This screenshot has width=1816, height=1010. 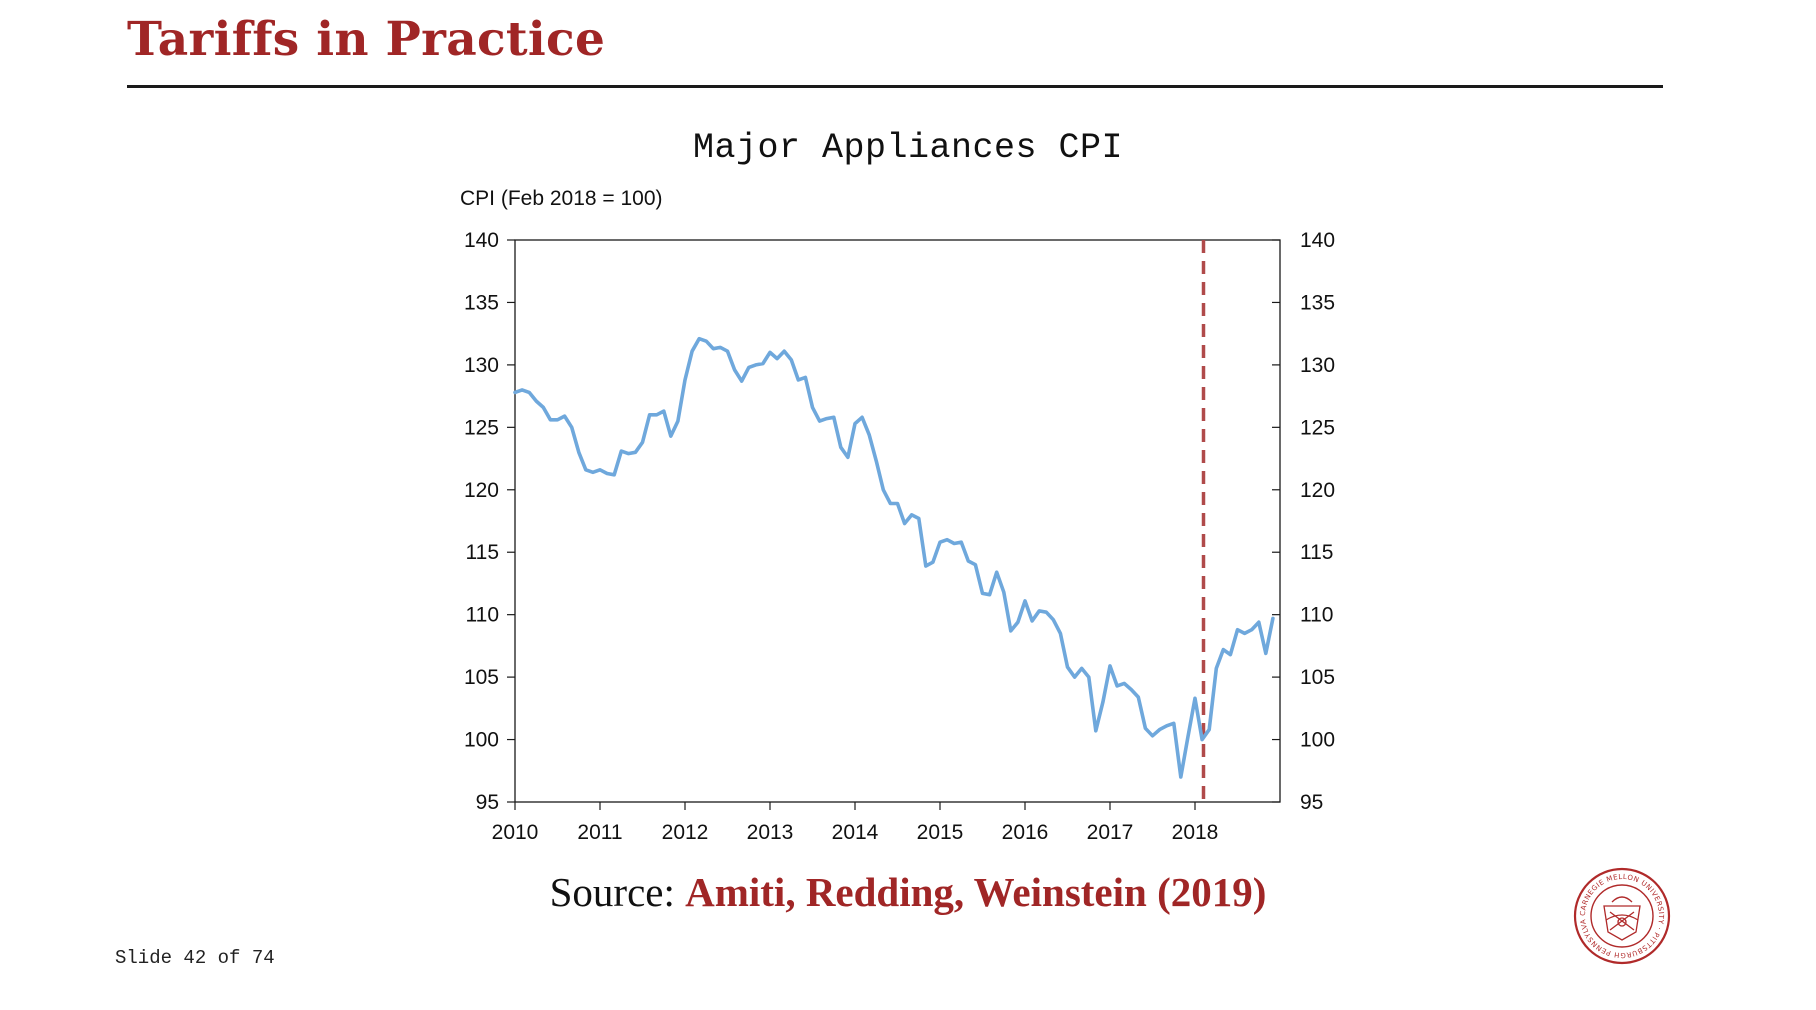 What do you see at coordinates (1110, 832) in the screenshot?
I see `x-tick-label: 2017` at bounding box center [1110, 832].